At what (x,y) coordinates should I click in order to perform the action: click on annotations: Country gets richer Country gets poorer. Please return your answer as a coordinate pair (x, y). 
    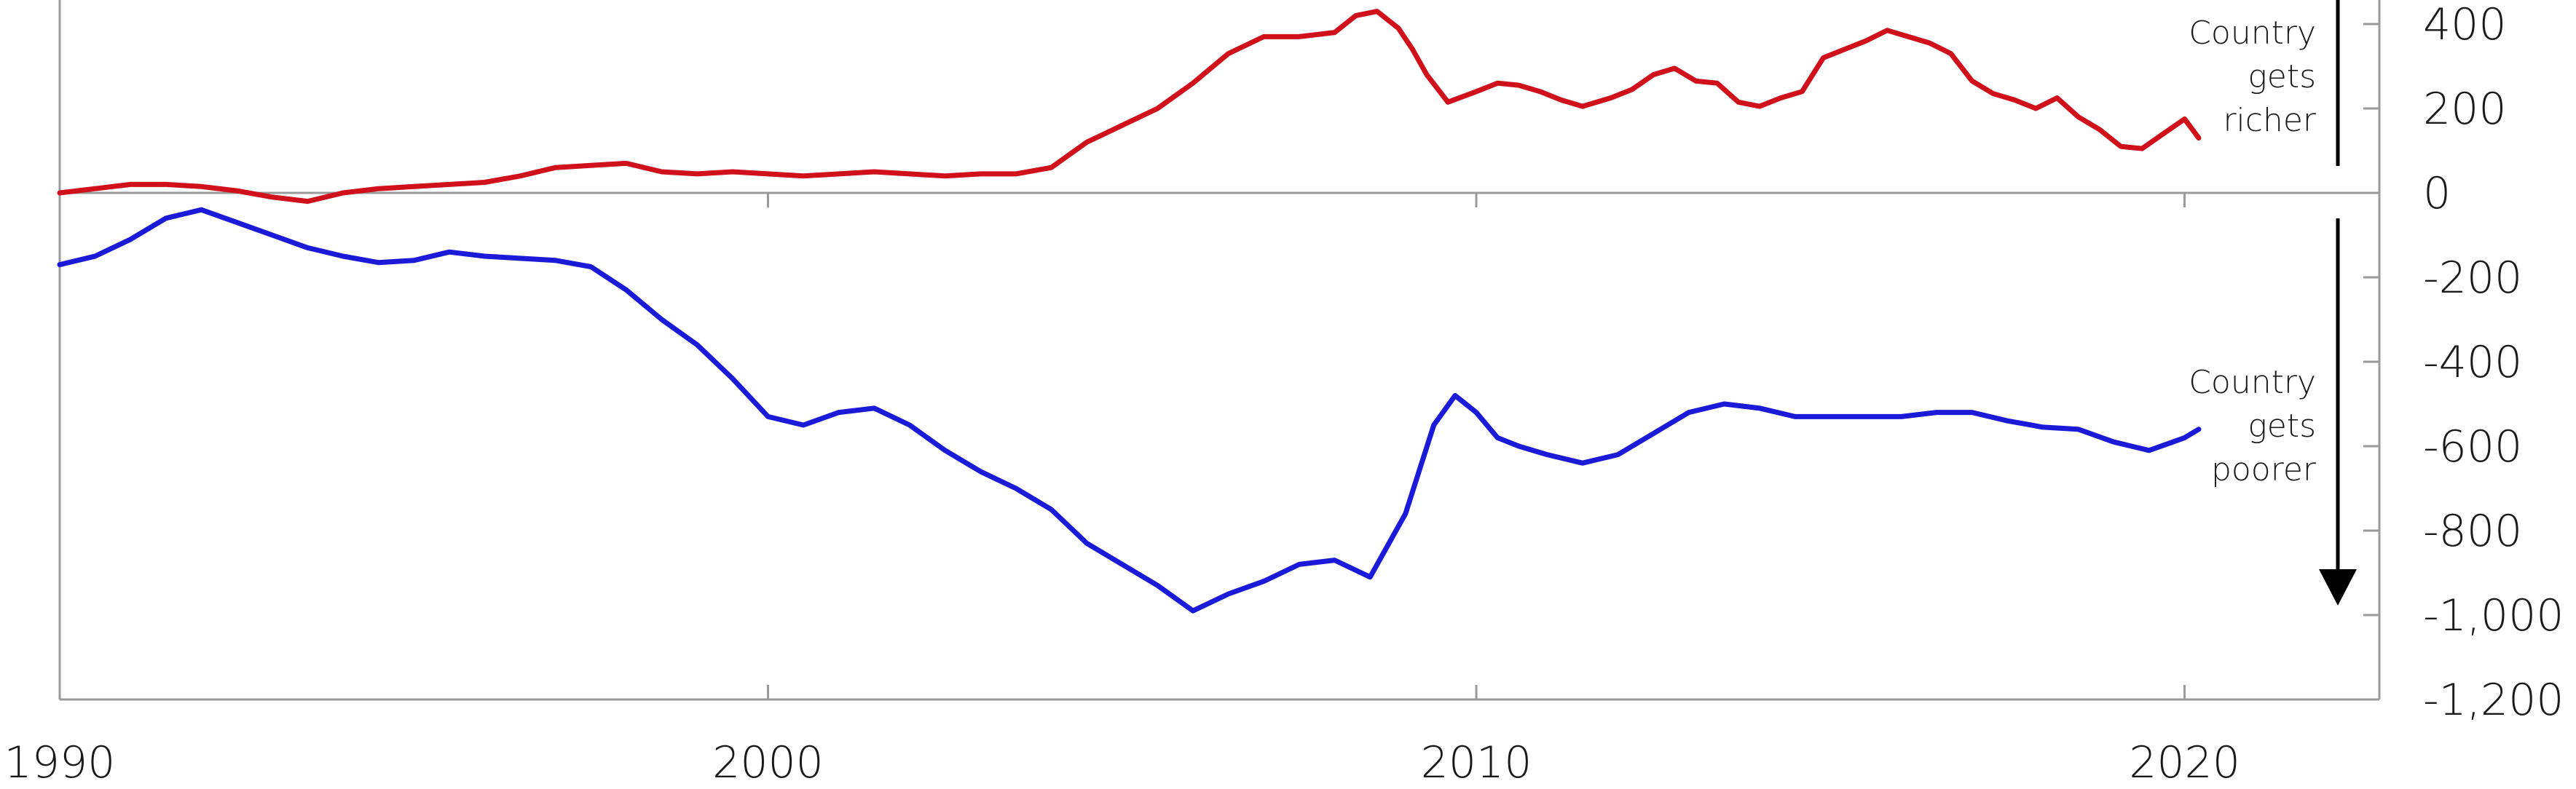
    Looking at the image, I should click on (2273, 303).